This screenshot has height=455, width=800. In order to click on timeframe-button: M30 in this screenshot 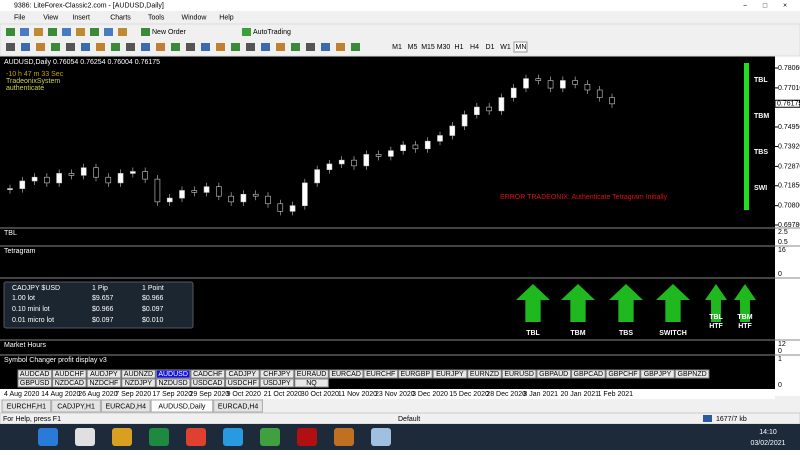, I will do `click(444, 47)`.